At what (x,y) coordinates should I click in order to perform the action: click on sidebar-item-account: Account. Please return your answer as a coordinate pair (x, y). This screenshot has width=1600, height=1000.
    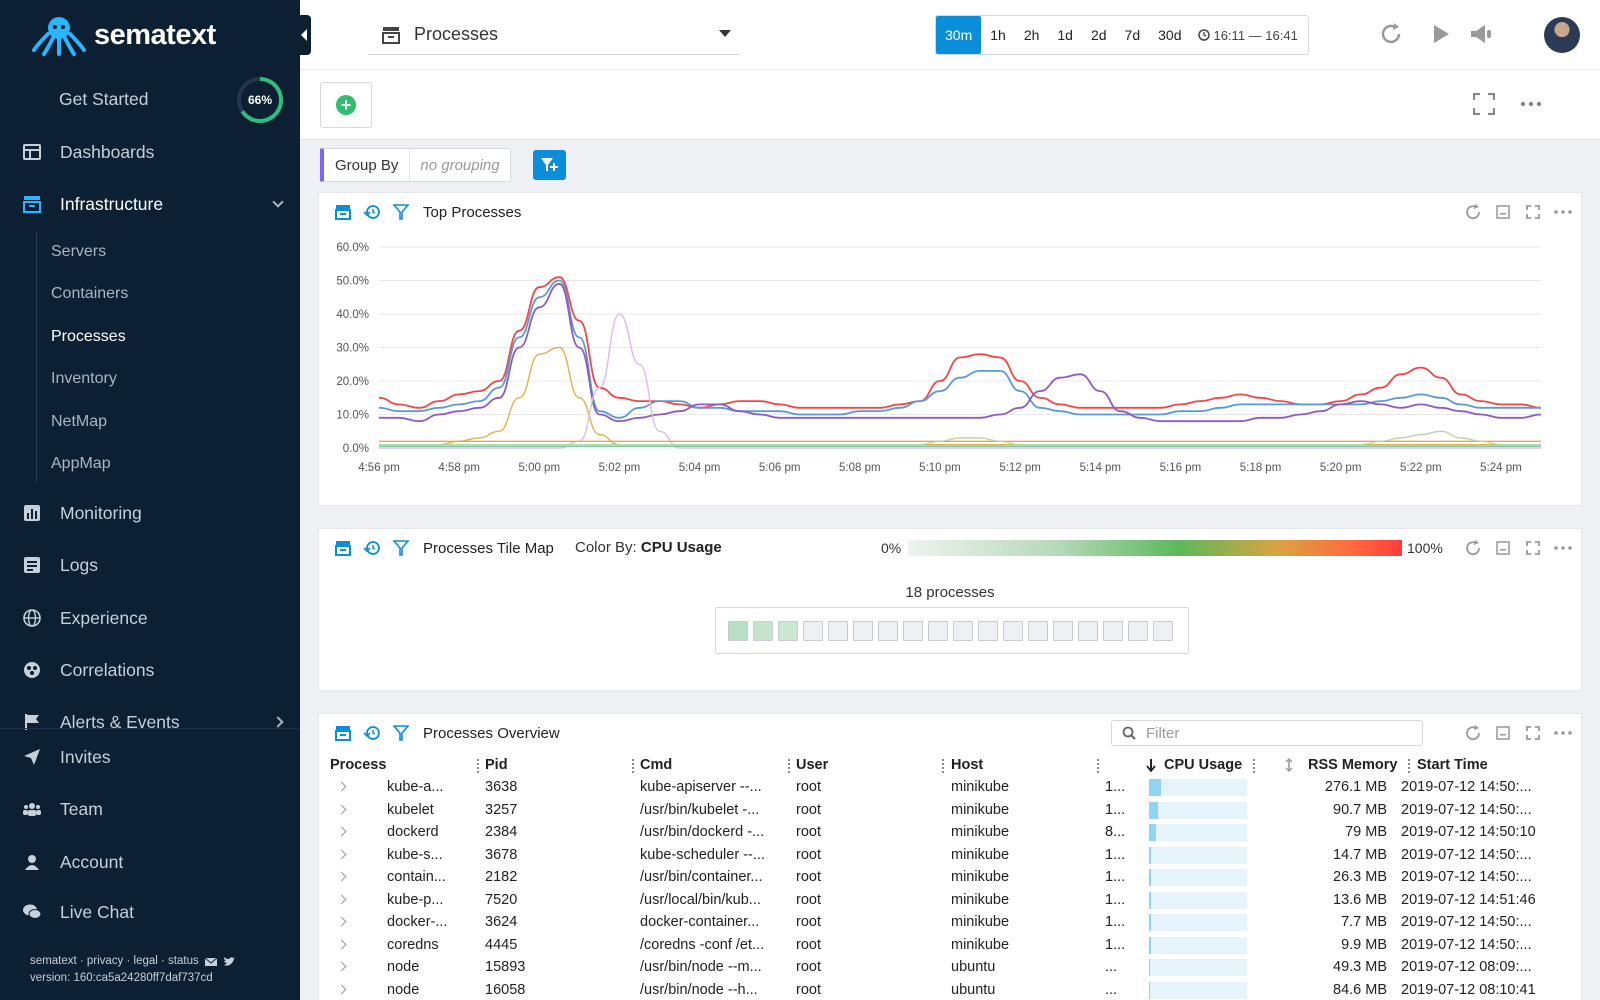
    Looking at the image, I should click on (150, 862).